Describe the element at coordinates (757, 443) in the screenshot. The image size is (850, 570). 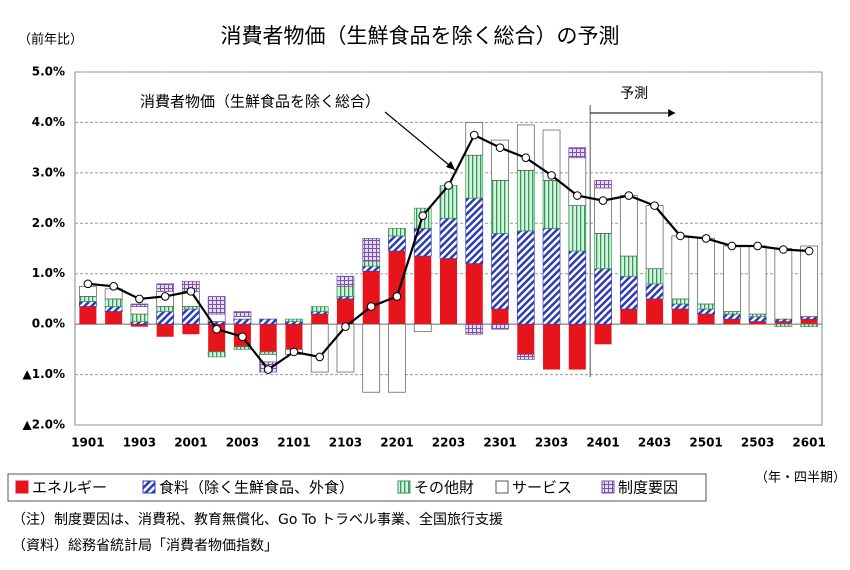
I see `x-tick-label: 2503` at that location.